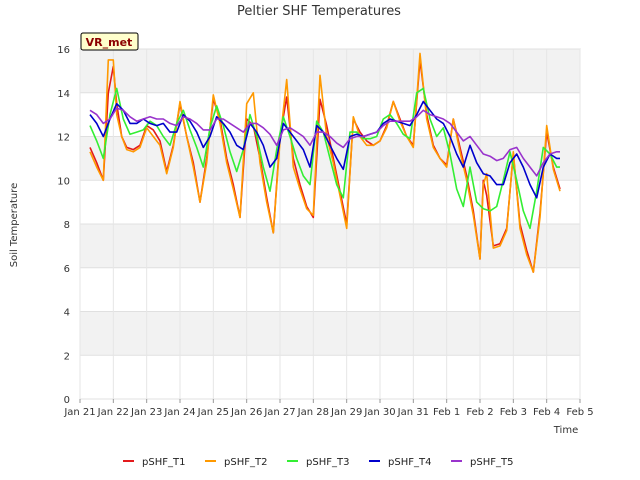 This screenshot has width=640, height=480. I want to click on x-tick-label: Feb 4, so click(546, 412).